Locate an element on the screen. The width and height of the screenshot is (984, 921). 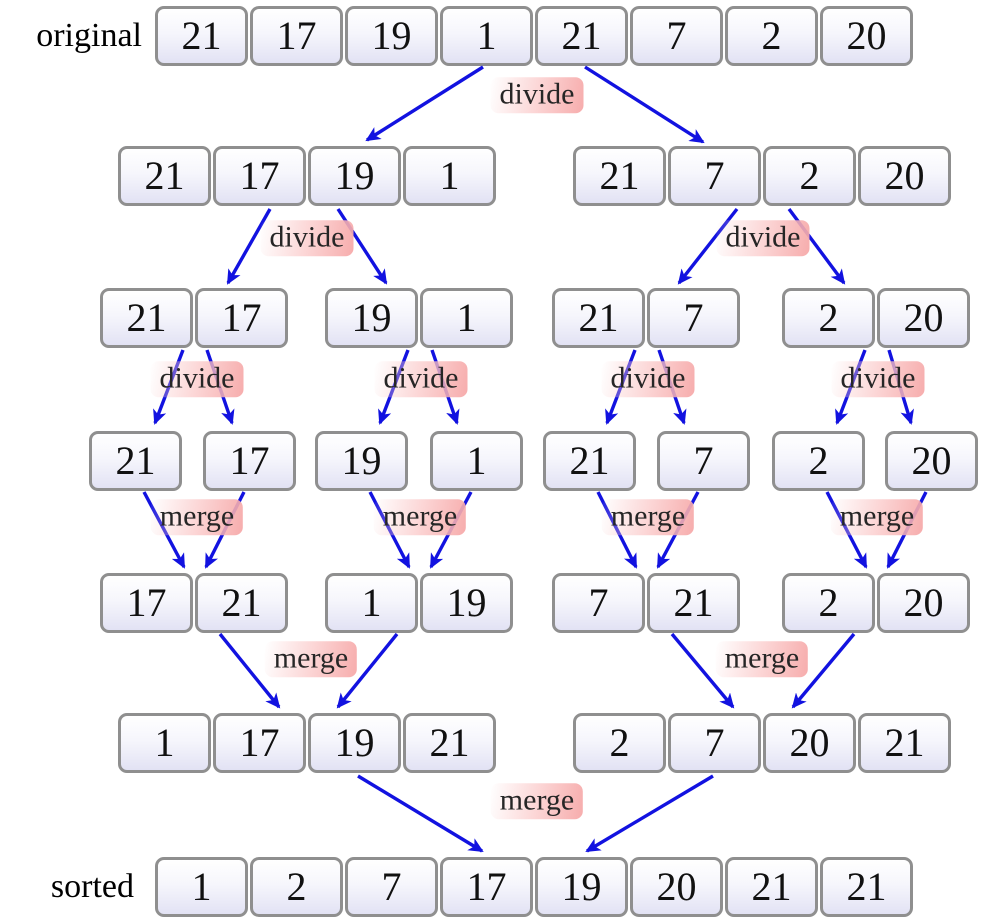
array-group-level2-right: 21 7 2 20 is located at coordinates (762, 176).